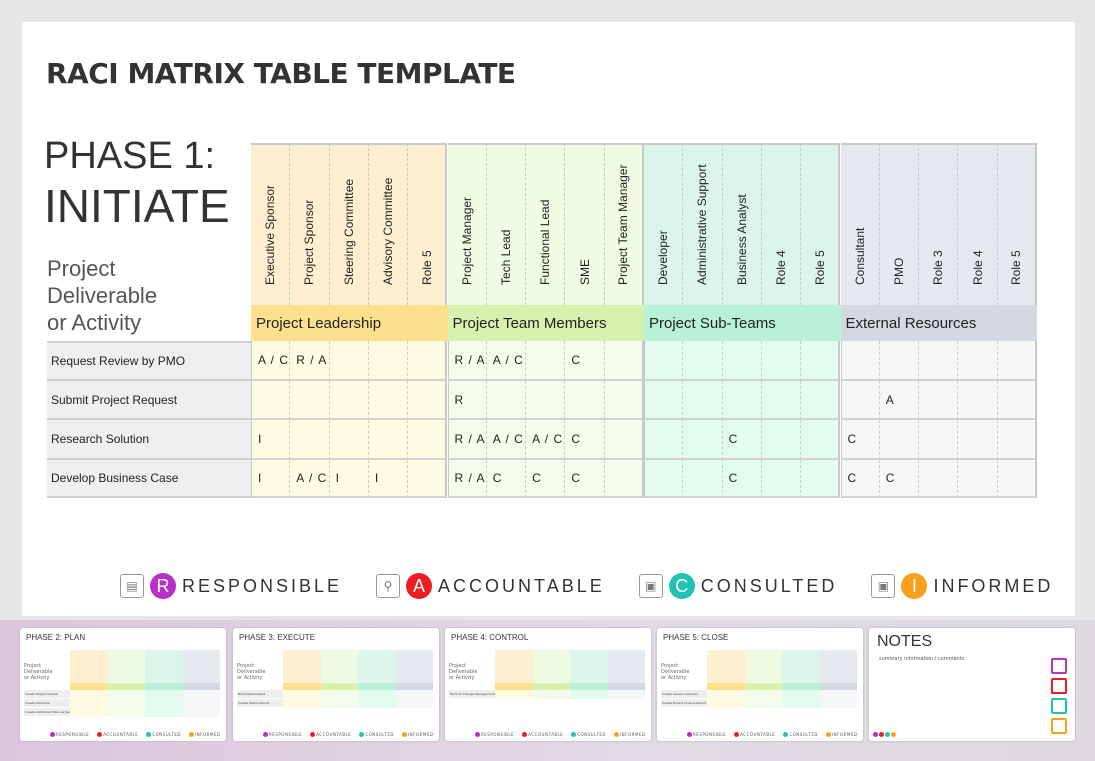 The image size is (1095, 761). I want to click on magnifier-person-icon, so click(1059, 686).